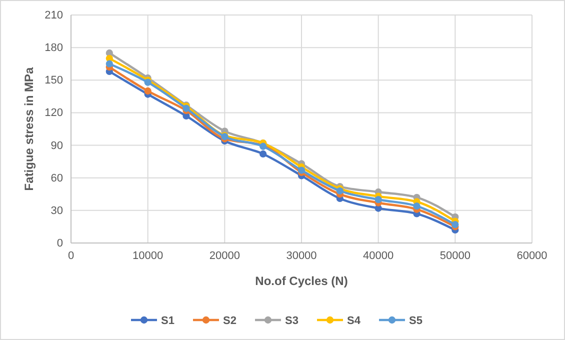 The height and width of the screenshot is (340, 565). I want to click on x-tick-label: 10000, so click(148, 256).